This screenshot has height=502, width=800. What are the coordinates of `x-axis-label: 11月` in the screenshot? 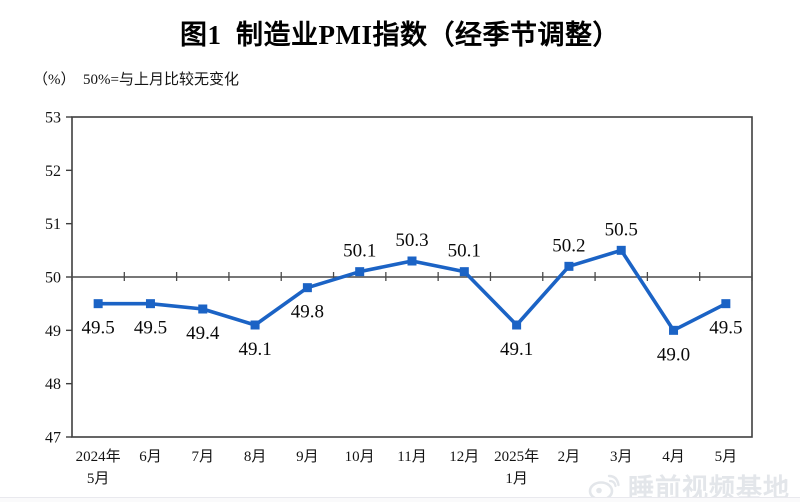 It's located at (411, 457).